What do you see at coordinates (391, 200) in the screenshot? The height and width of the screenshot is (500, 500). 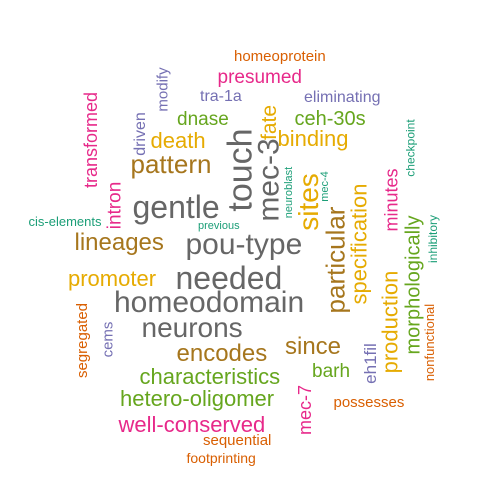 I see `word-minutes: minutes` at bounding box center [391, 200].